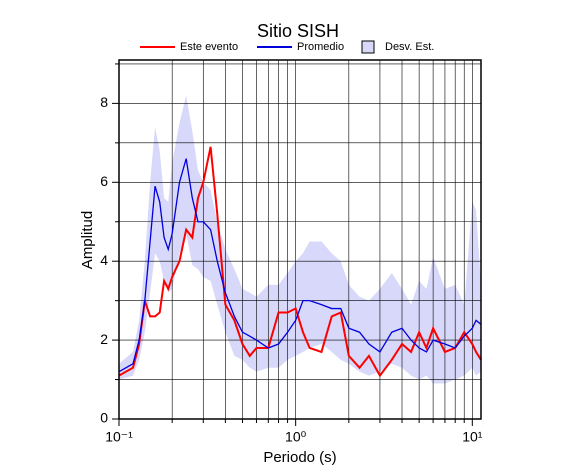  Describe the element at coordinates (298, 31) in the screenshot. I see `chart-title: Sitio SISH` at that location.